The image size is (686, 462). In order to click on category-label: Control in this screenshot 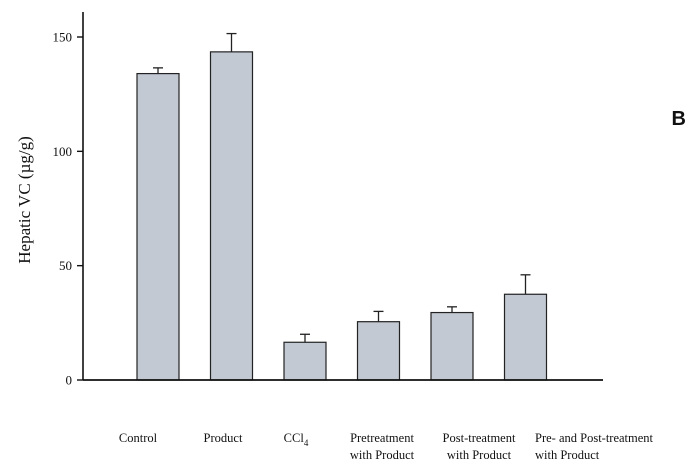, I will do `click(138, 438)`.